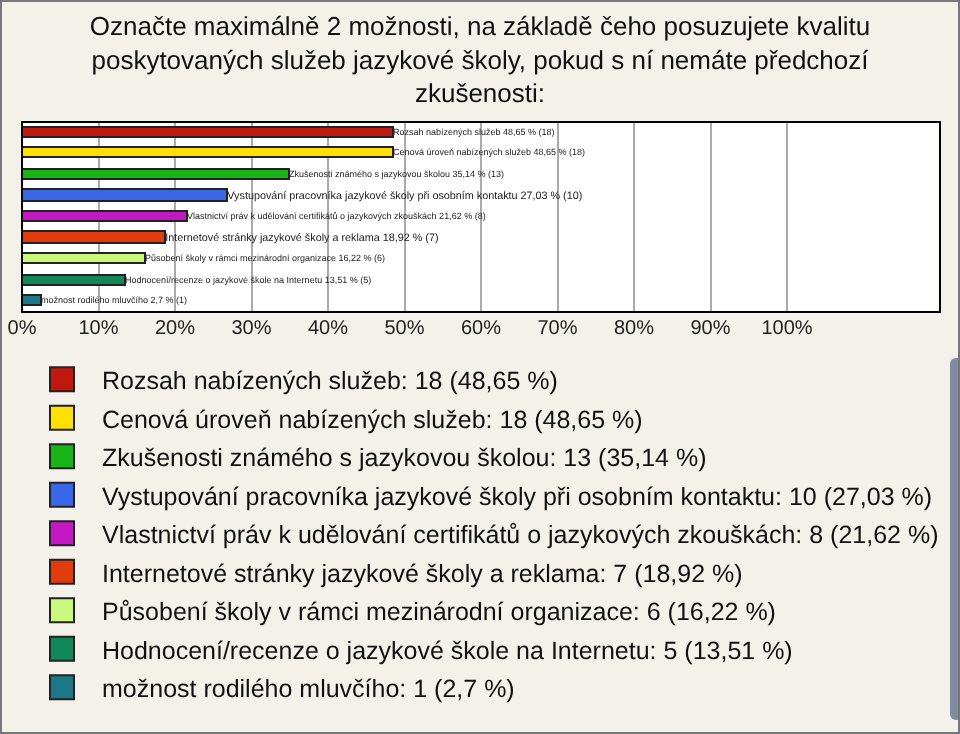  I want to click on legend-label: Cenová úroveň nabízených služeb: 18 (48,65 %), so click(372, 419).